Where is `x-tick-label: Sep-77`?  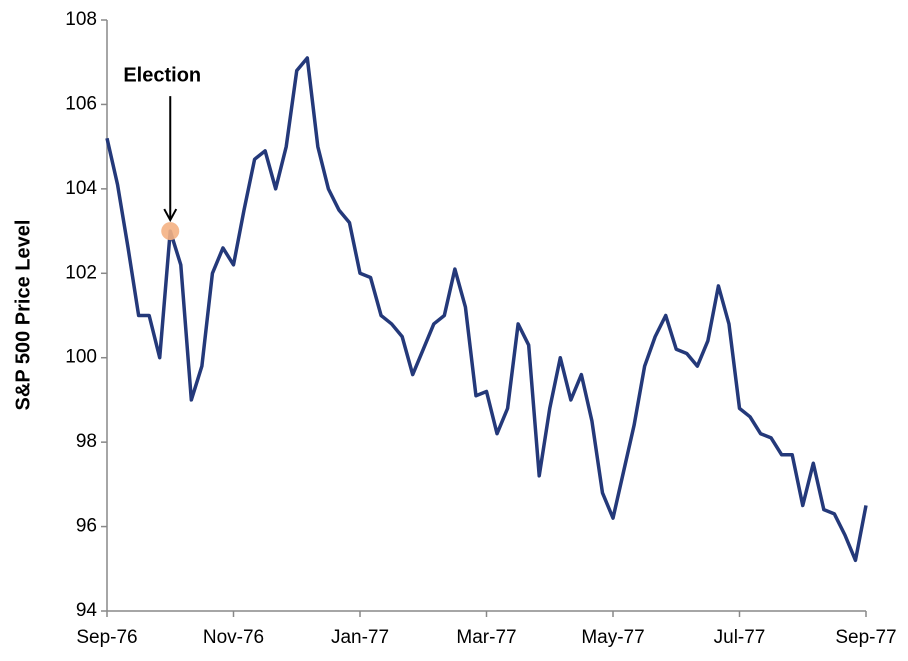 x-tick-label: Sep-77 is located at coordinates (865, 637).